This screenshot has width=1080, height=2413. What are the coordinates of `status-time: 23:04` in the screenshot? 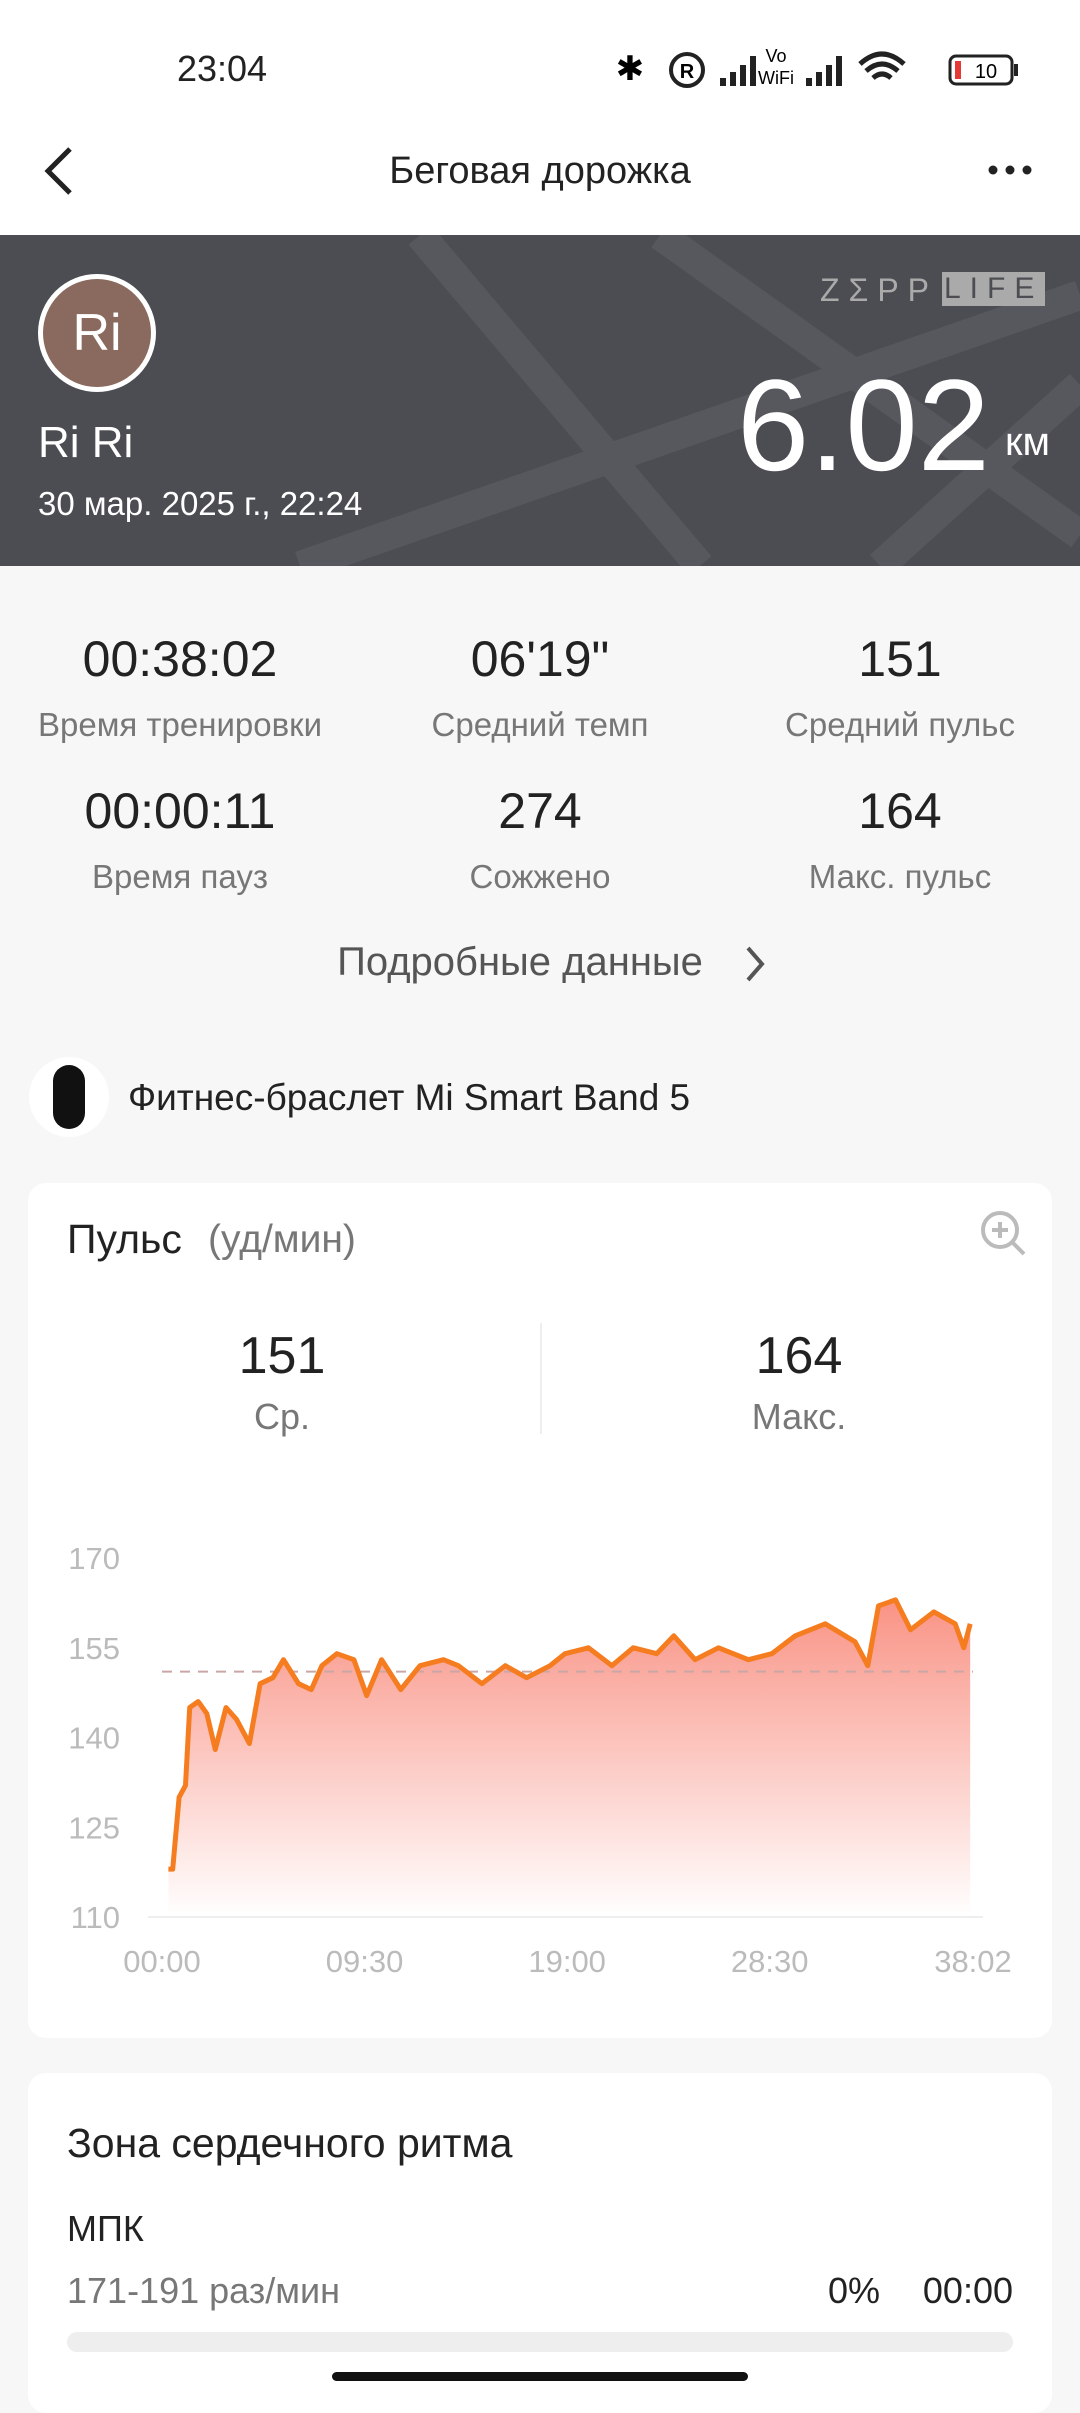 It's located at (222, 68).